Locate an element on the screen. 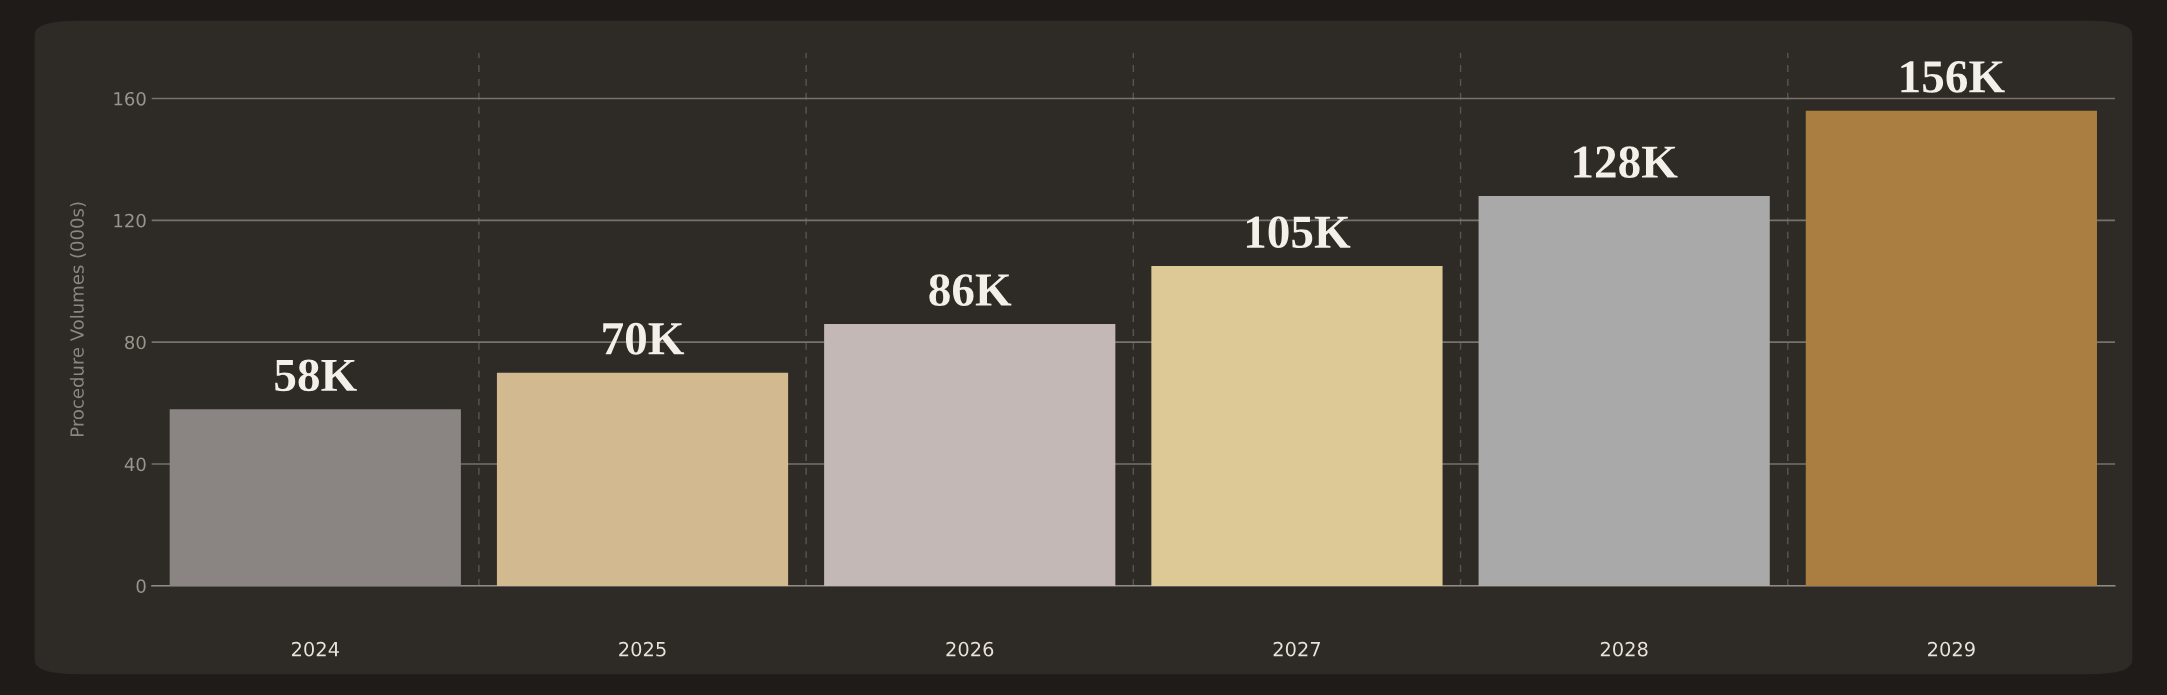 This screenshot has height=695, width=2167. y-tick-label: 80 is located at coordinates (135, 342).